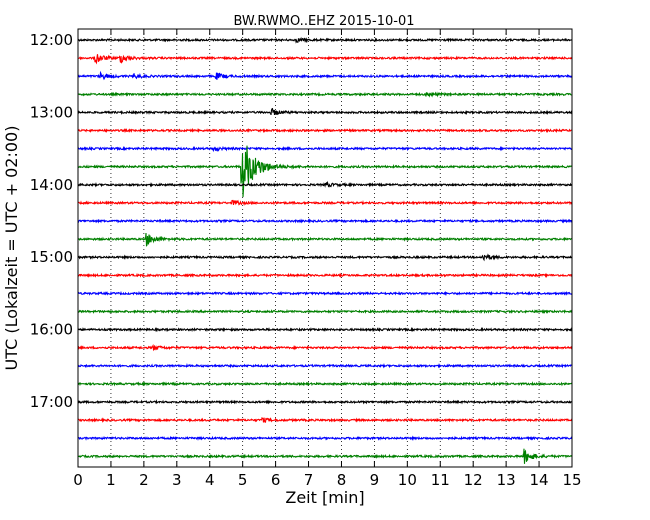 The image size is (650, 520). Describe the element at coordinates (407, 480) in the screenshot. I see `x-tick-label: 10` at that location.